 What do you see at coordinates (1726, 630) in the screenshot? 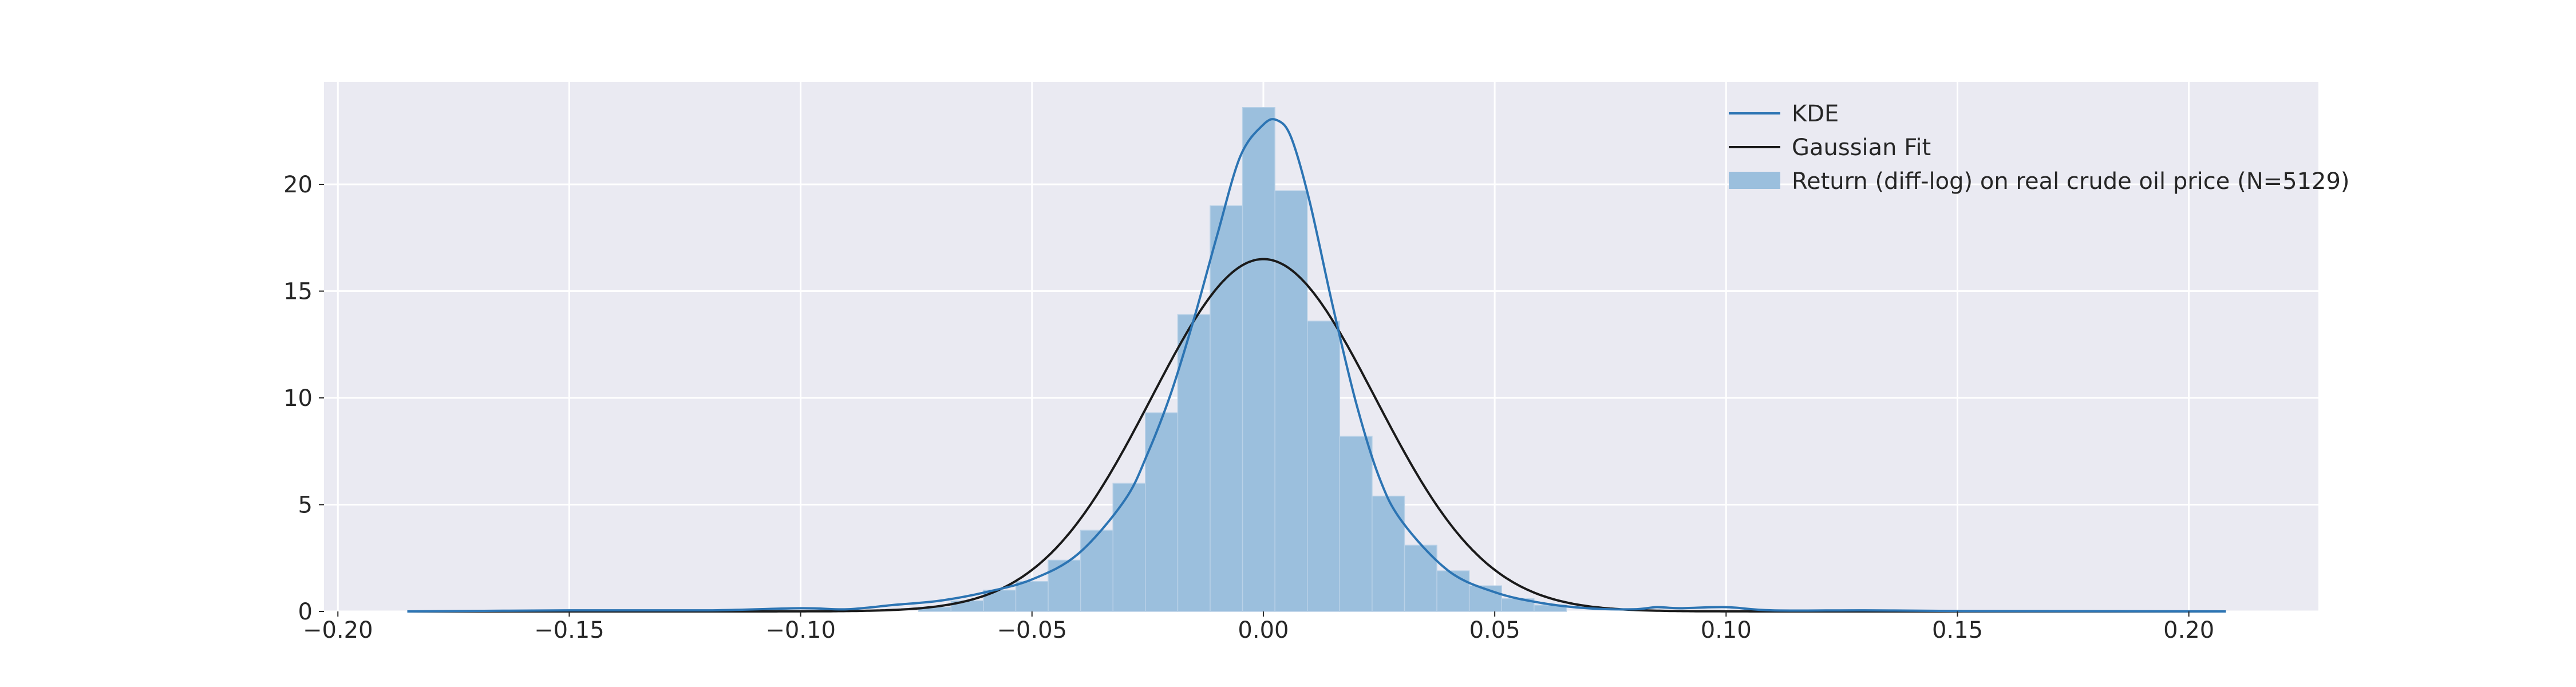
I see `x-tick-label: 0.10` at bounding box center [1726, 630].